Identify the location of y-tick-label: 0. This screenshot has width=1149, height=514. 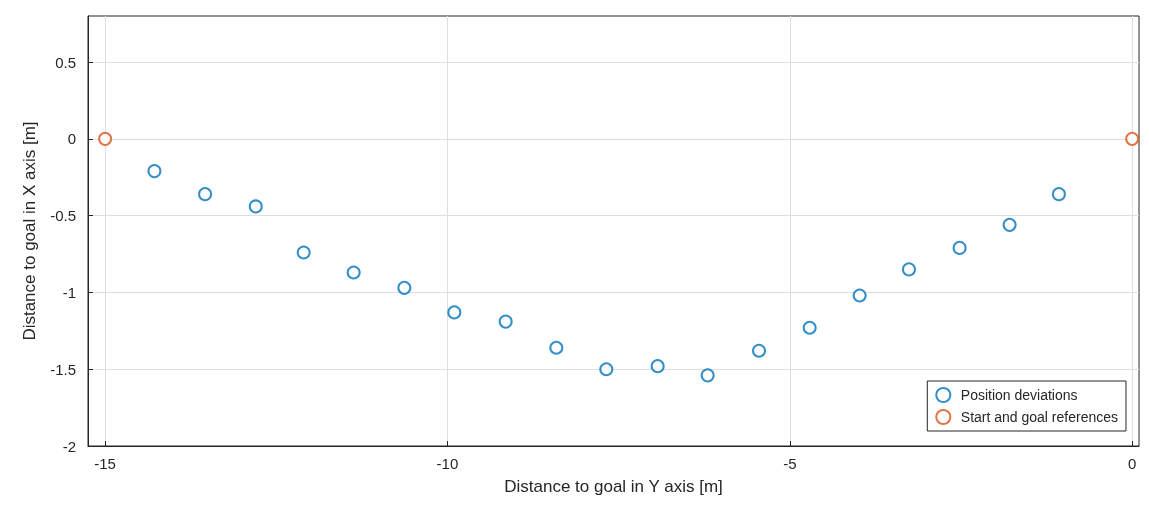
(71, 139).